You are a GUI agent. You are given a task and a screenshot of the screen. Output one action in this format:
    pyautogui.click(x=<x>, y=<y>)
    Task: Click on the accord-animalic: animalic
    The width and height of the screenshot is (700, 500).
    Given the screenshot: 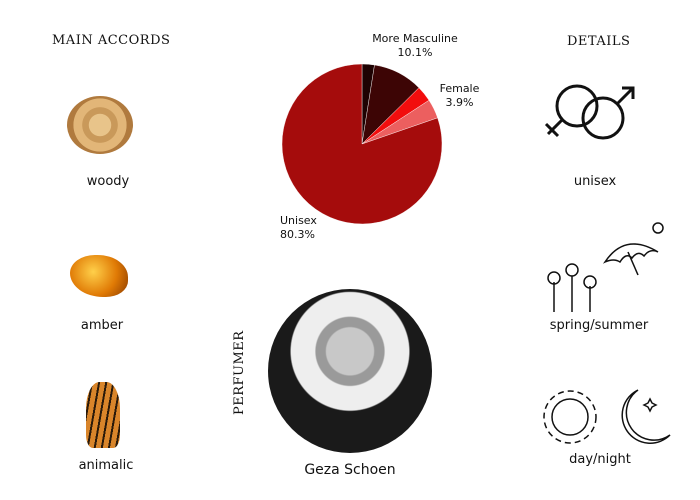 What is the action you would take?
    pyautogui.click(x=106, y=465)
    